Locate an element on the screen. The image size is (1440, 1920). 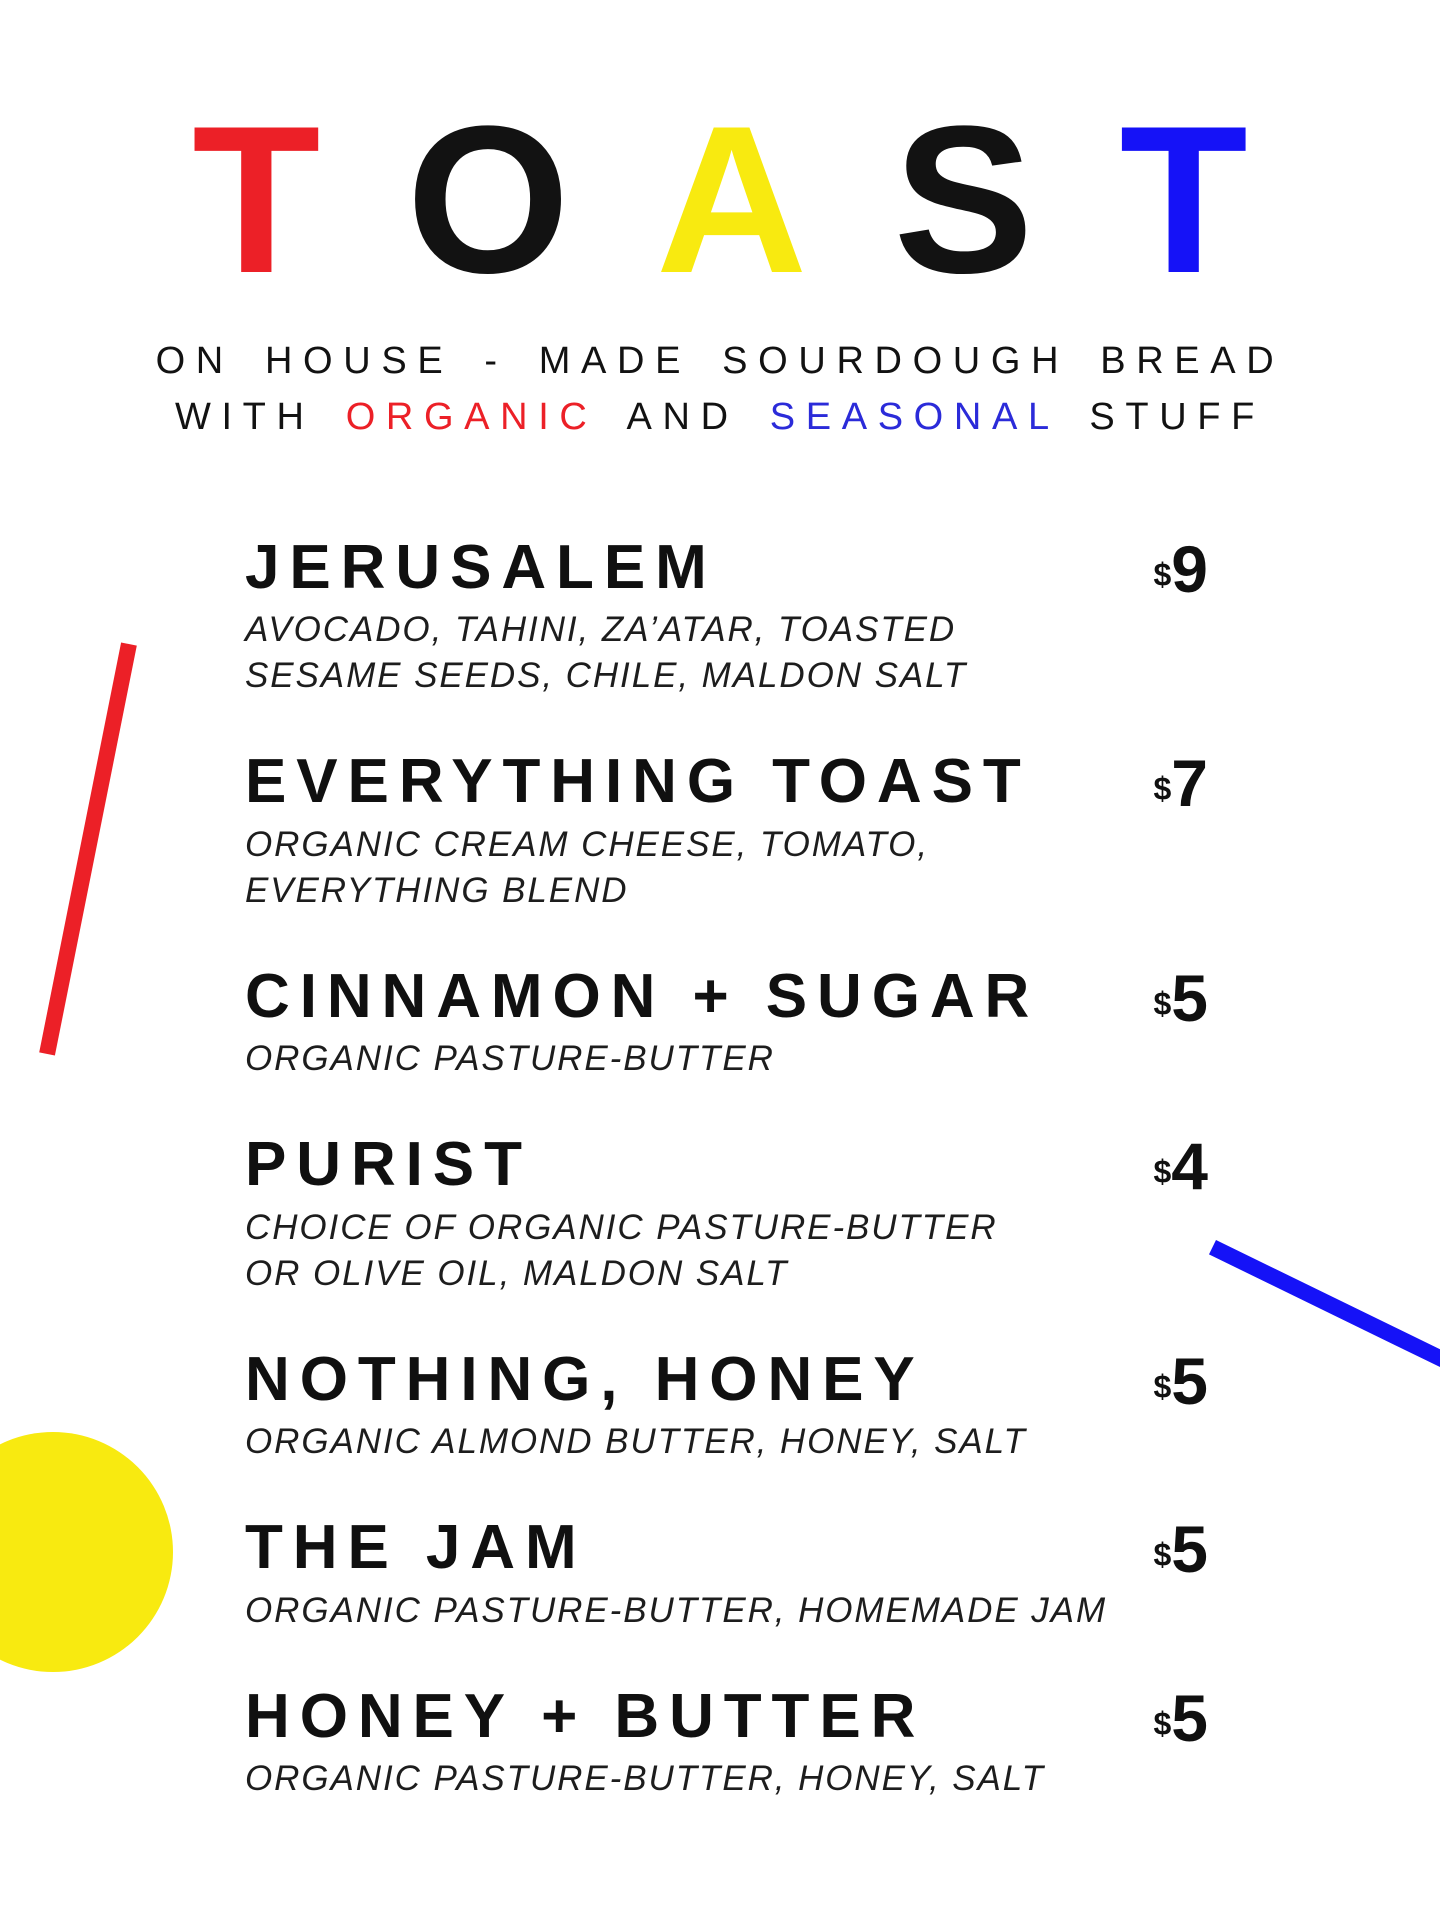
subtitle-part-stuff: STUFF is located at coordinates (1162, 417).